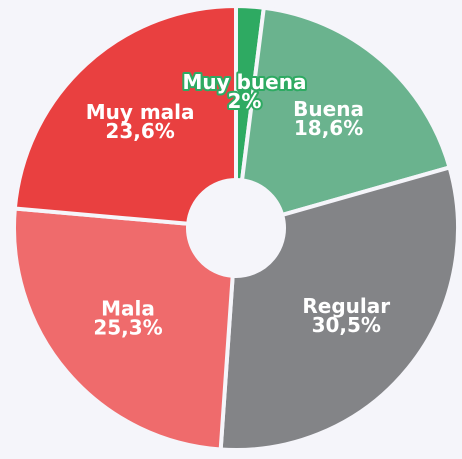  What do you see at coordinates (346, 306) in the screenshot?
I see `slice-name: Regular` at bounding box center [346, 306].